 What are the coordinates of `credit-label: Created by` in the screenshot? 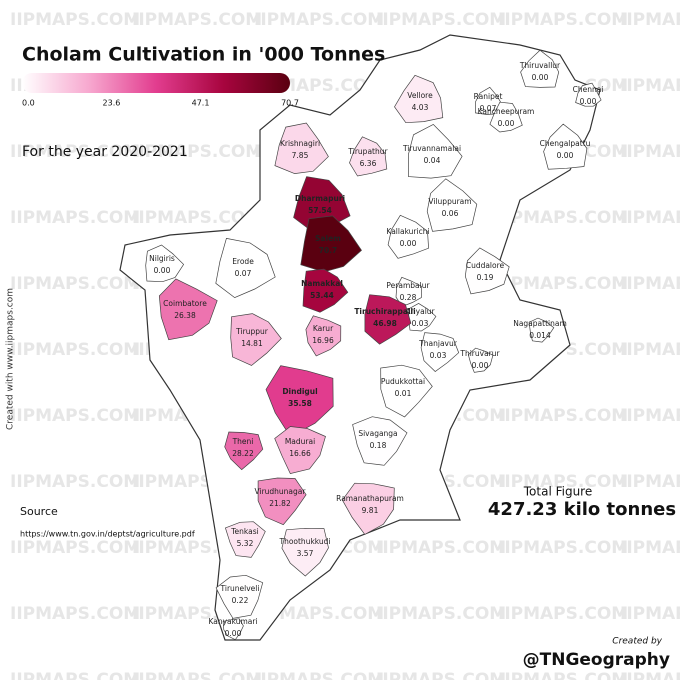 It's located at (637, 642).